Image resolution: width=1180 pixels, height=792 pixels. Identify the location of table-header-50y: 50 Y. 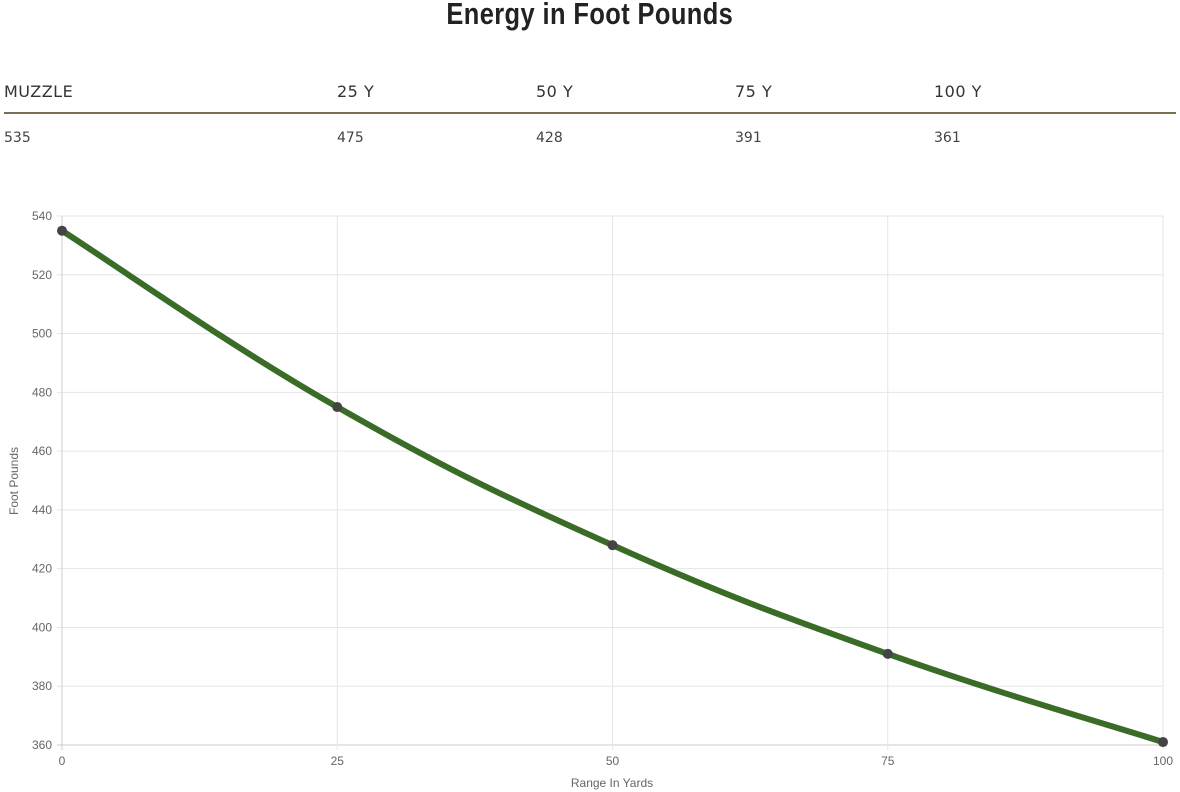
(555, 91).